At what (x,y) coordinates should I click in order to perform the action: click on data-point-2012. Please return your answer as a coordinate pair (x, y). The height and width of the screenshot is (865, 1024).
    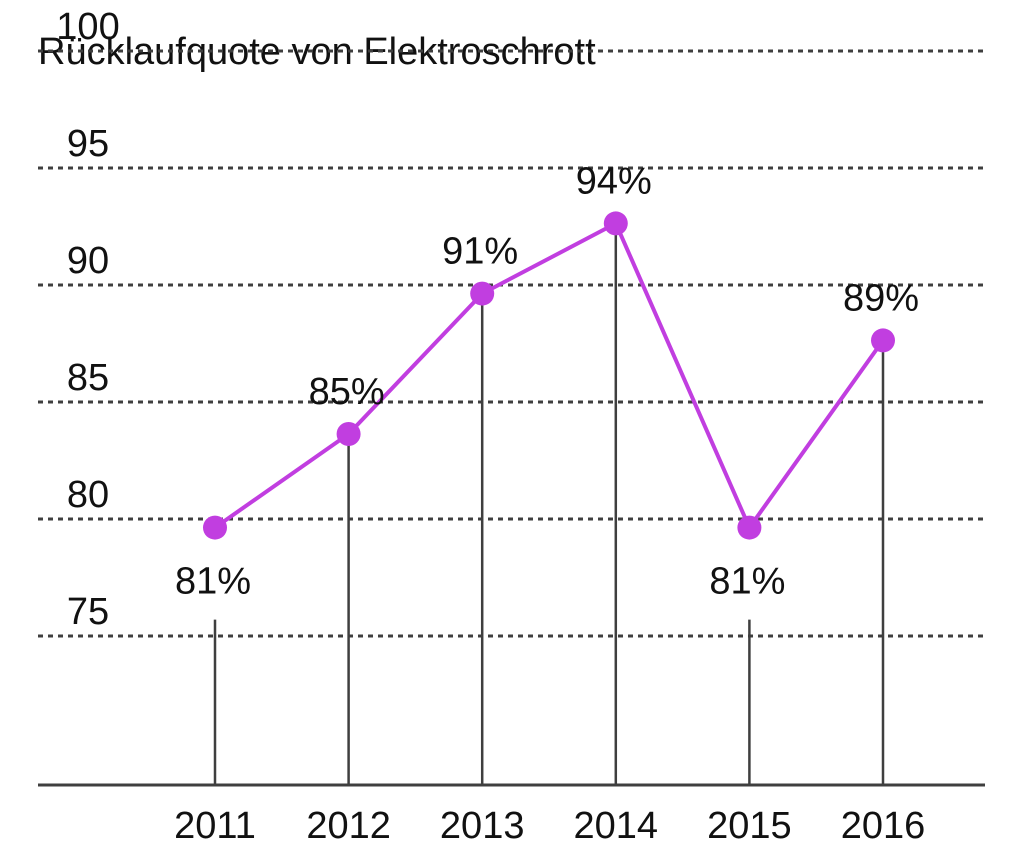
    Looking at the image, I should click on (348, 434).